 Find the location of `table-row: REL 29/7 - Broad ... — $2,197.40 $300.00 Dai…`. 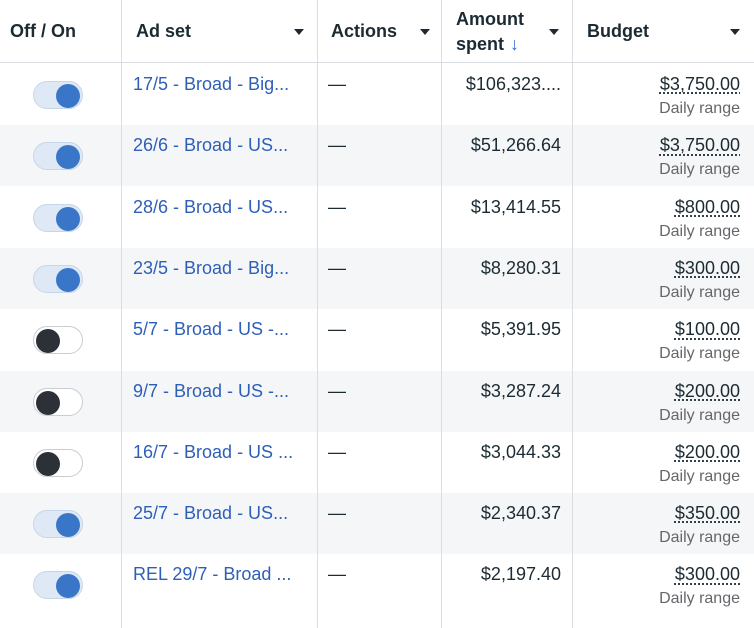

table-row: REL 29/7 - Broad ... — $2,197.40 $300.00 Dai… is located at coordinates (377, 584).